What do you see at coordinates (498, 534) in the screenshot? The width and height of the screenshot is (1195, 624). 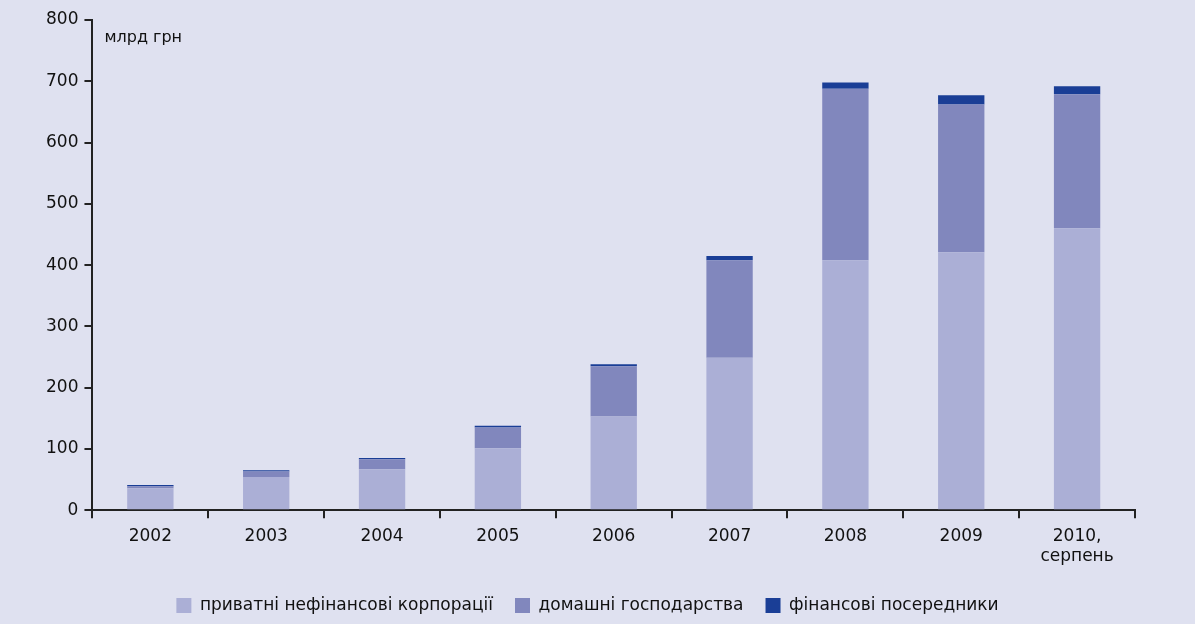 I see `x-tick-label: 2005` at bounding box center [498, 534].